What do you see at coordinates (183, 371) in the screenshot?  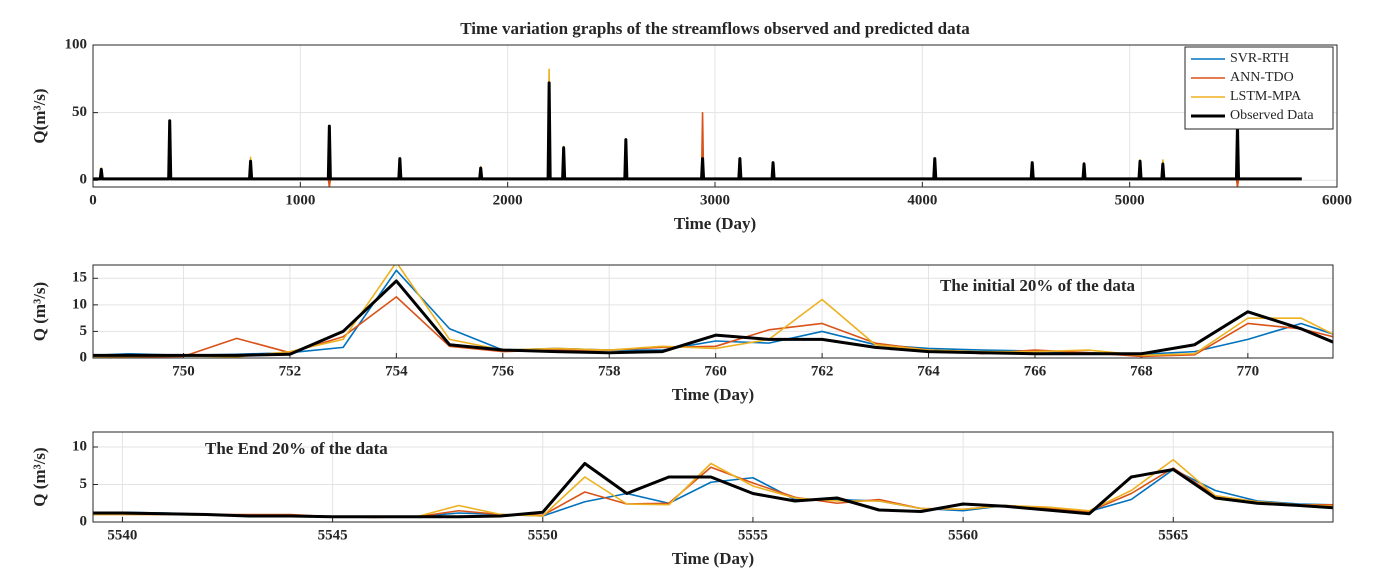 I see `x-tick-label: 750` at bounding box center [183, 371].